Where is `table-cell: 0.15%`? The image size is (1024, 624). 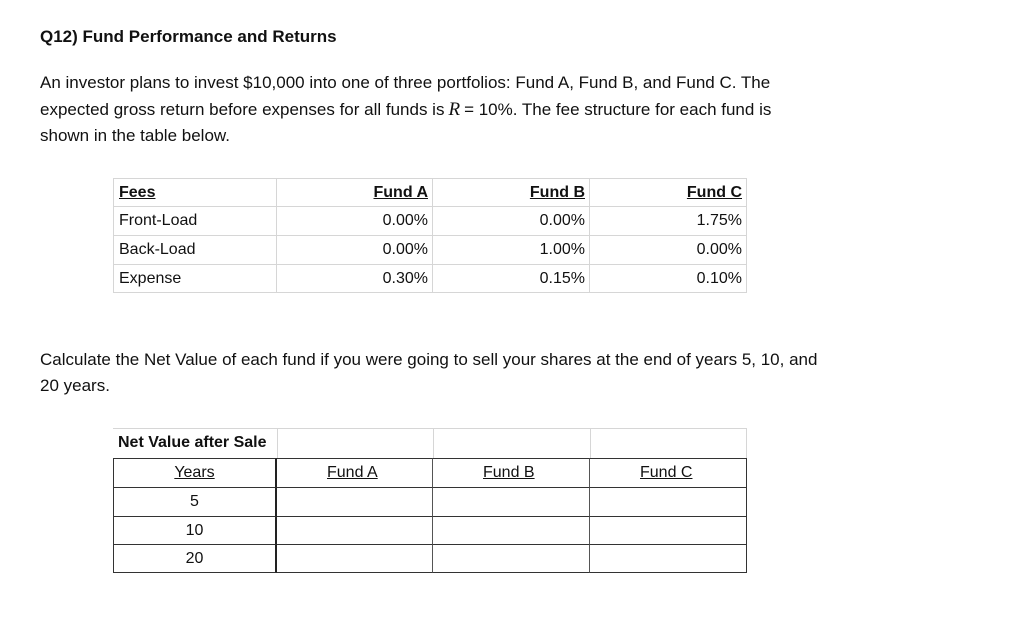
table-cell: 0.15% is located at coordinates (511, 278).